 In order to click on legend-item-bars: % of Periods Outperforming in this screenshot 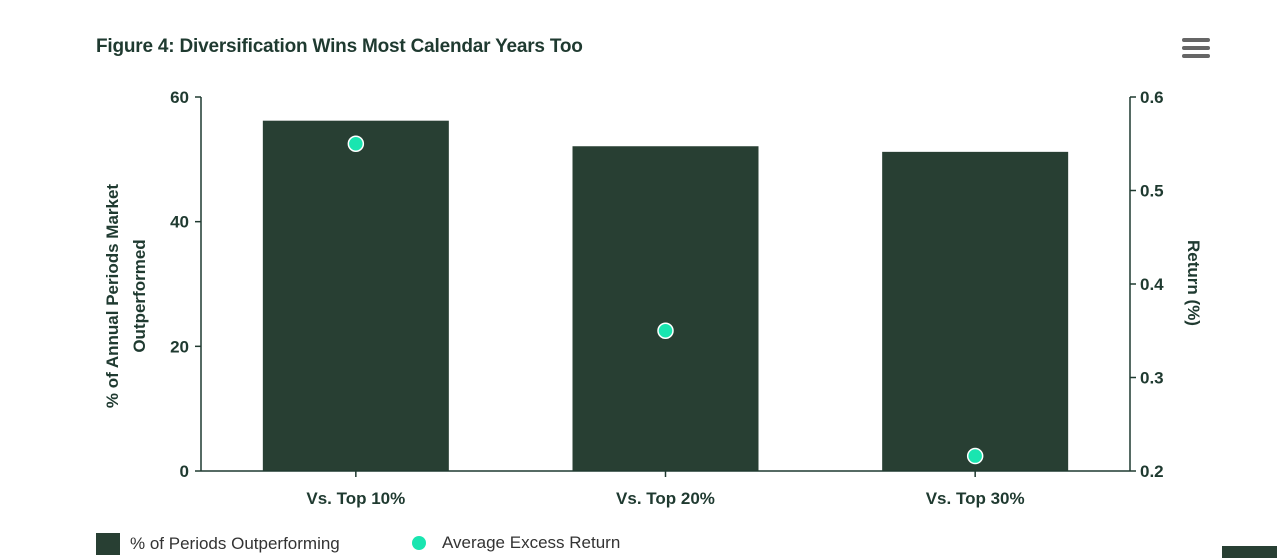, I will do `click(218, 544)`.